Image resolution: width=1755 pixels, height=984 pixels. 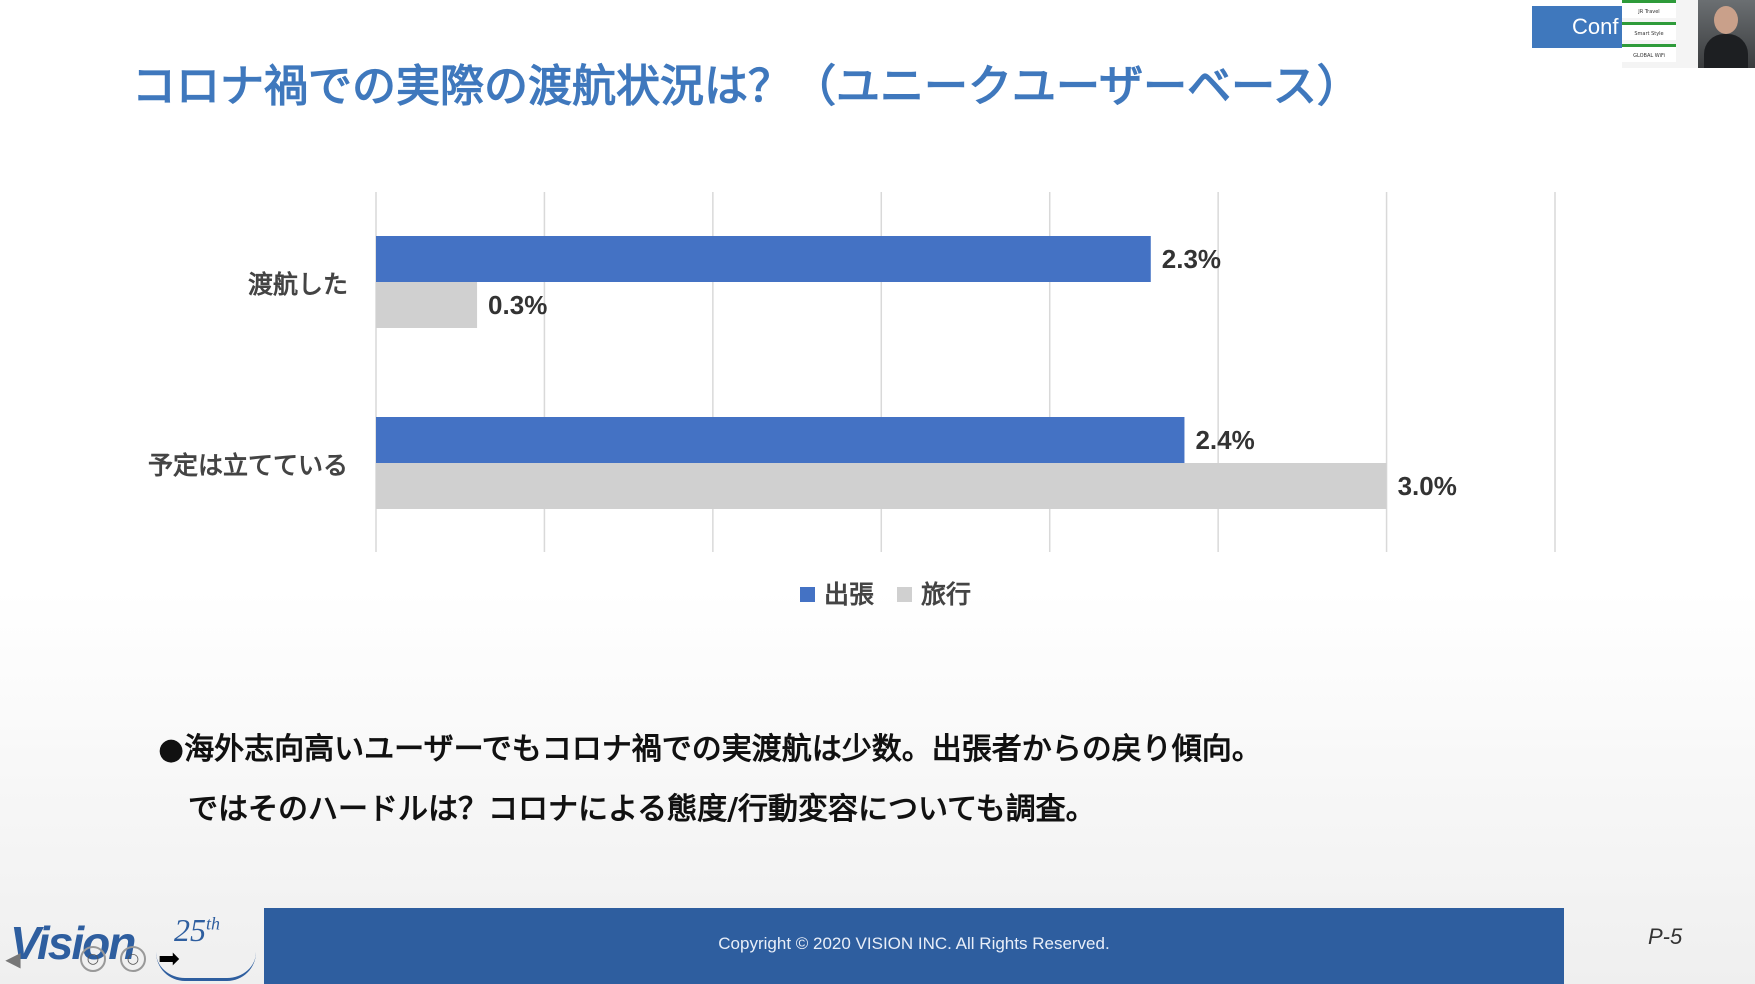 I want to click on sponsor-tile: Smart Style, so click(x=1649, y=31).